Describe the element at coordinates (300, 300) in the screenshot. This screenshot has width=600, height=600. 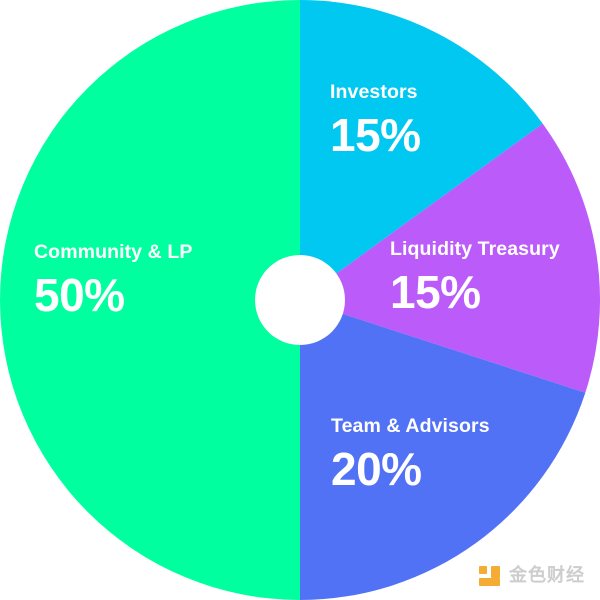
I see `donut-center-hole` at that location.